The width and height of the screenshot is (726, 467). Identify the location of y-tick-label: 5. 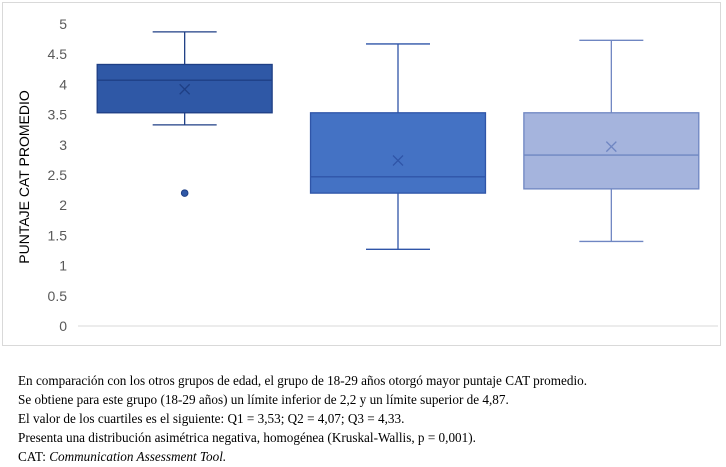
(63, 24).